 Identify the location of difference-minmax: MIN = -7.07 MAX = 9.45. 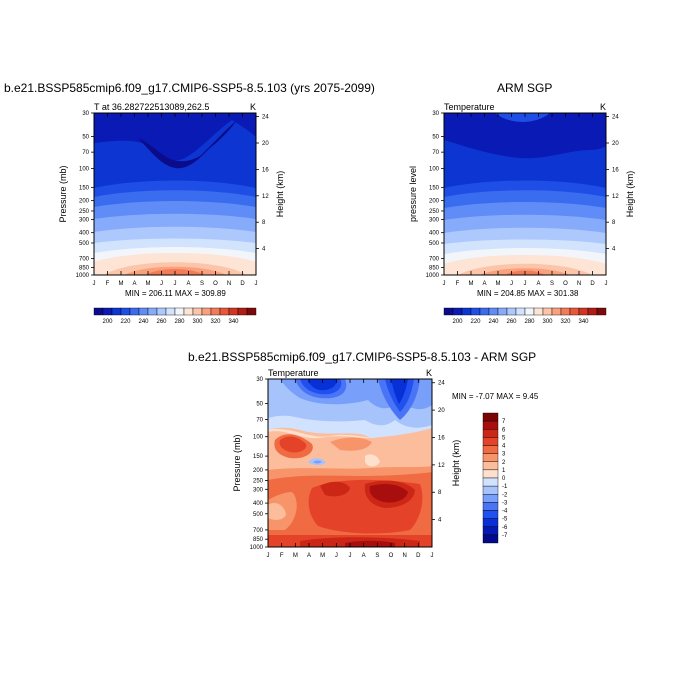
(495, 396).